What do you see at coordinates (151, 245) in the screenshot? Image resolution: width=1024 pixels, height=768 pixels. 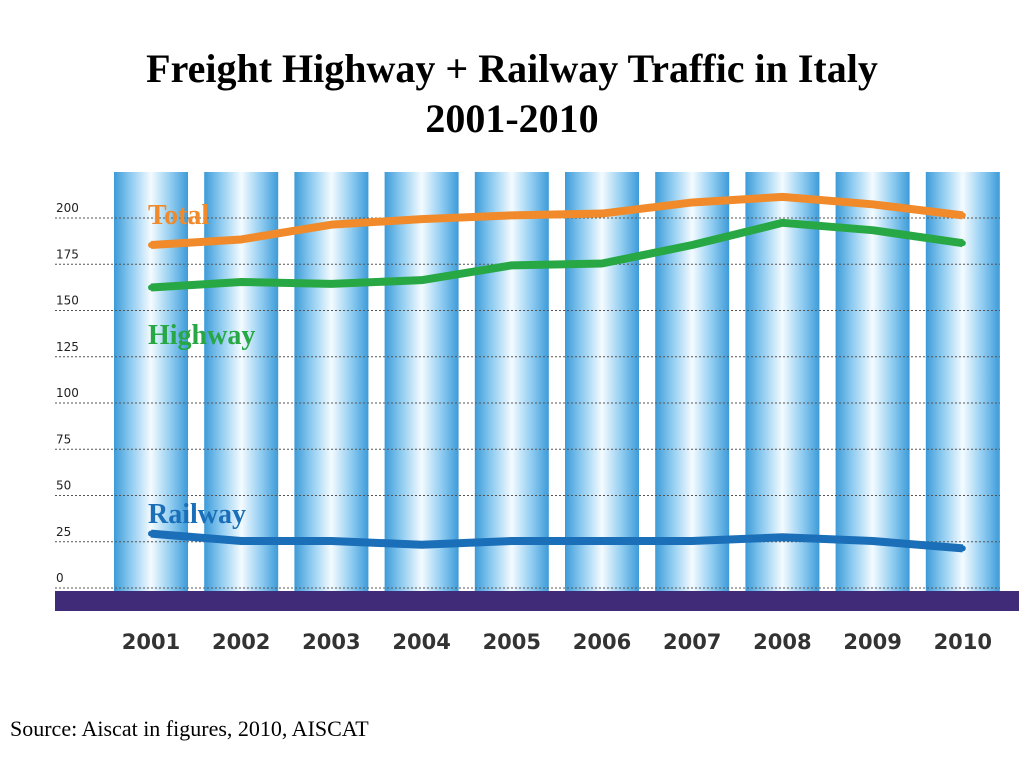 I see `data-point-total-2001` at bounding box center [151, 245].